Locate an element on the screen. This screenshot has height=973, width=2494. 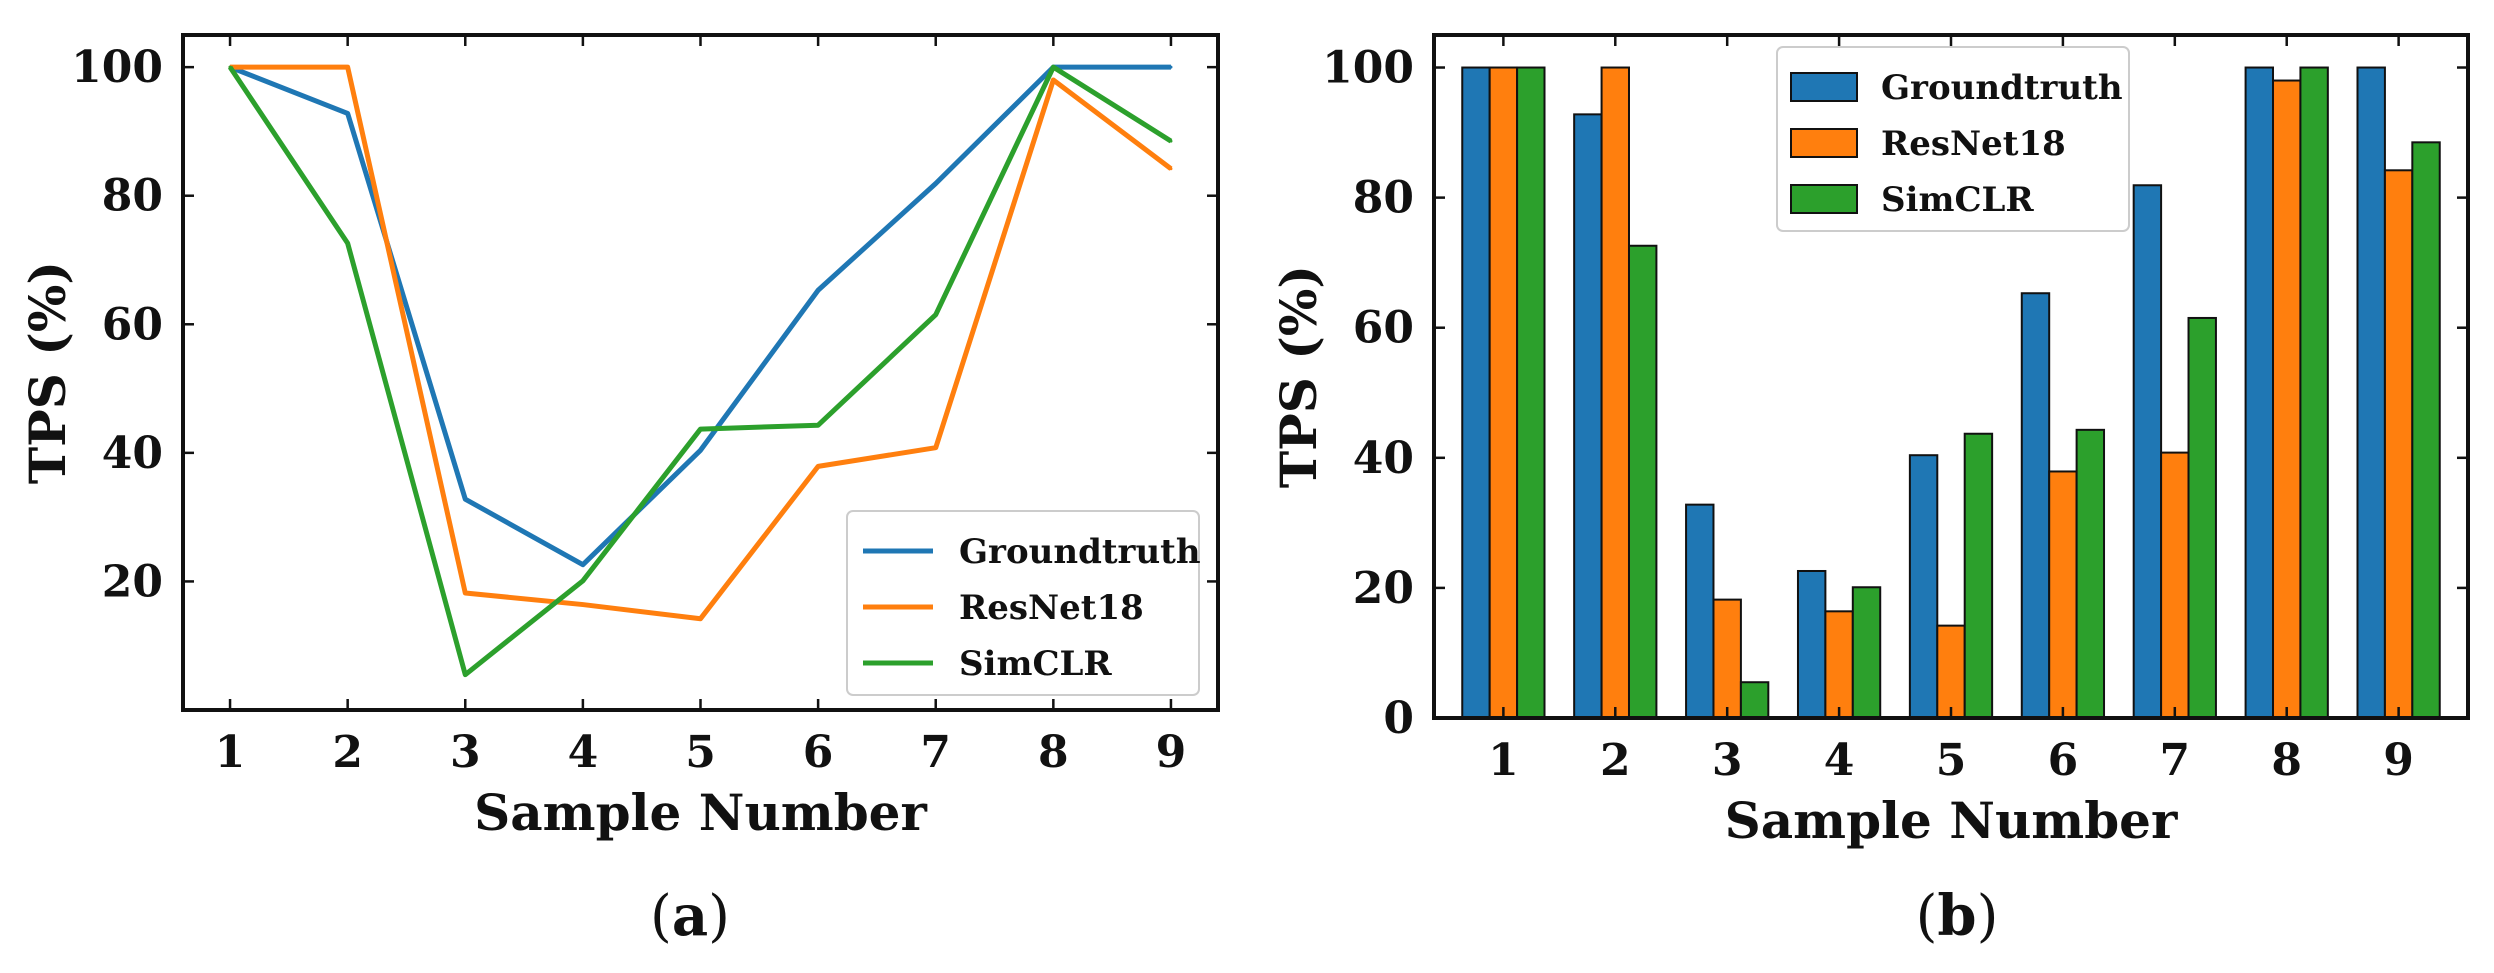
legend-box is located at coordinates (1953, 139).